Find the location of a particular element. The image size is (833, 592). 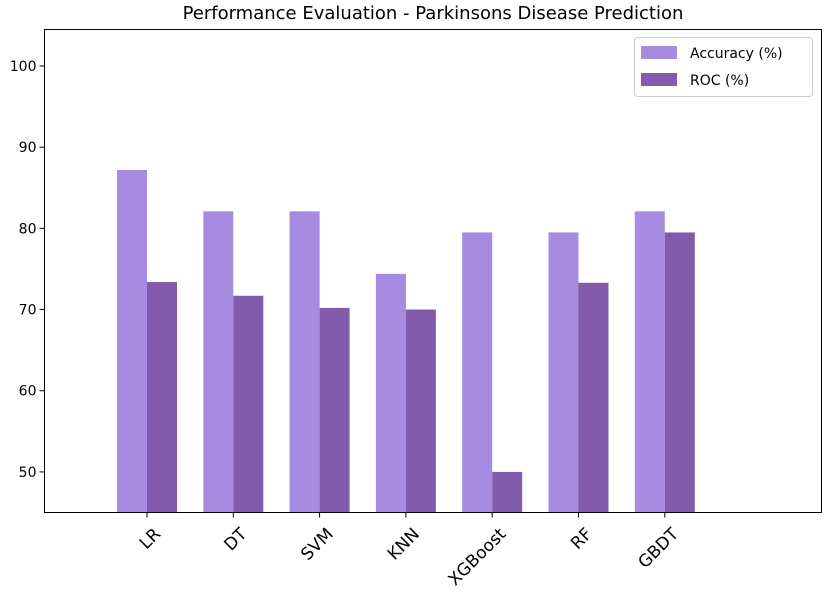

y-axis: 50 60 70 80 90 100 is located at coordinates (27, 270).